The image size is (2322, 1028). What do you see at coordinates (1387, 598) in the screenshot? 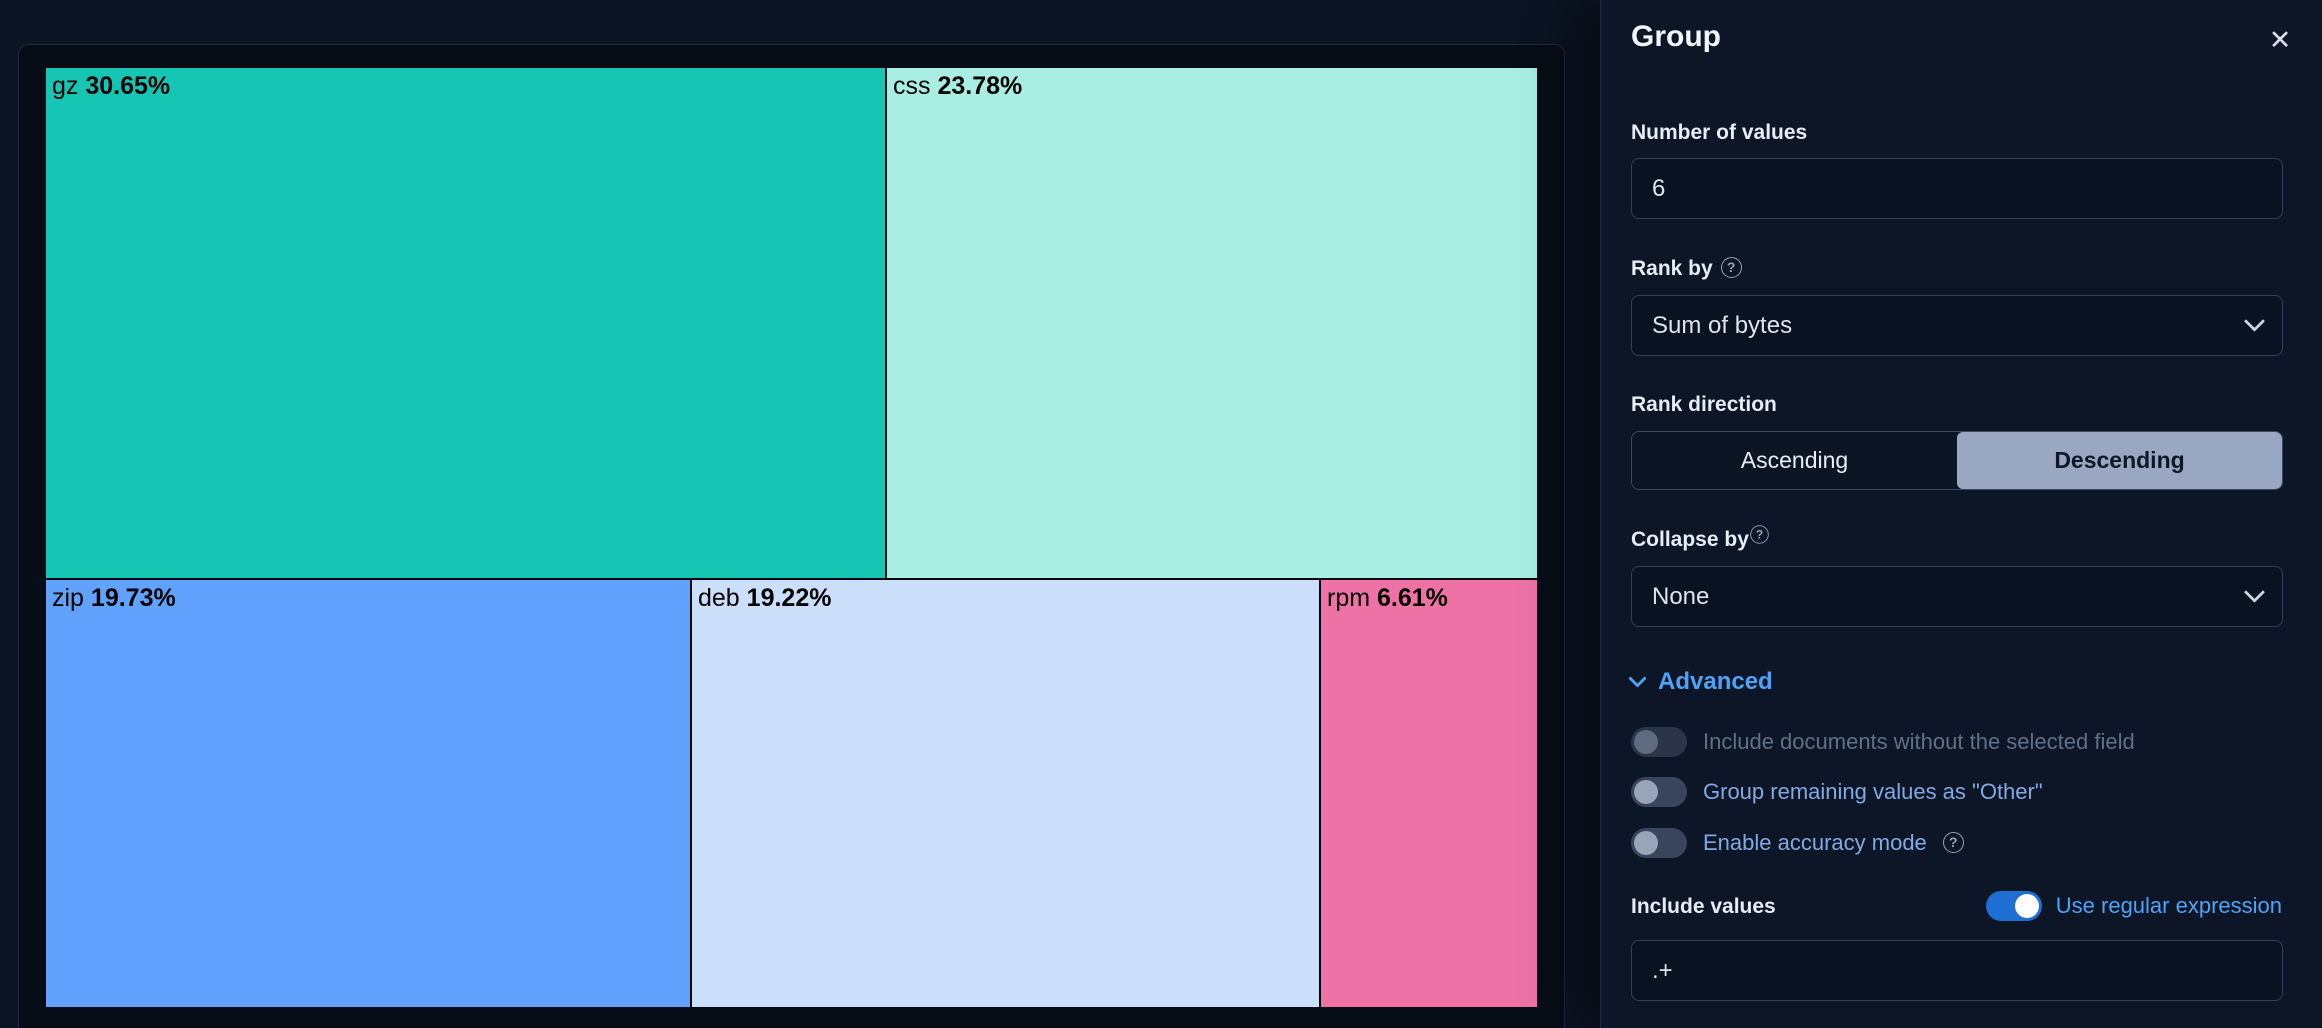
I see `tile-label: rpm 6.61%` at bounding box center [1387, 598].